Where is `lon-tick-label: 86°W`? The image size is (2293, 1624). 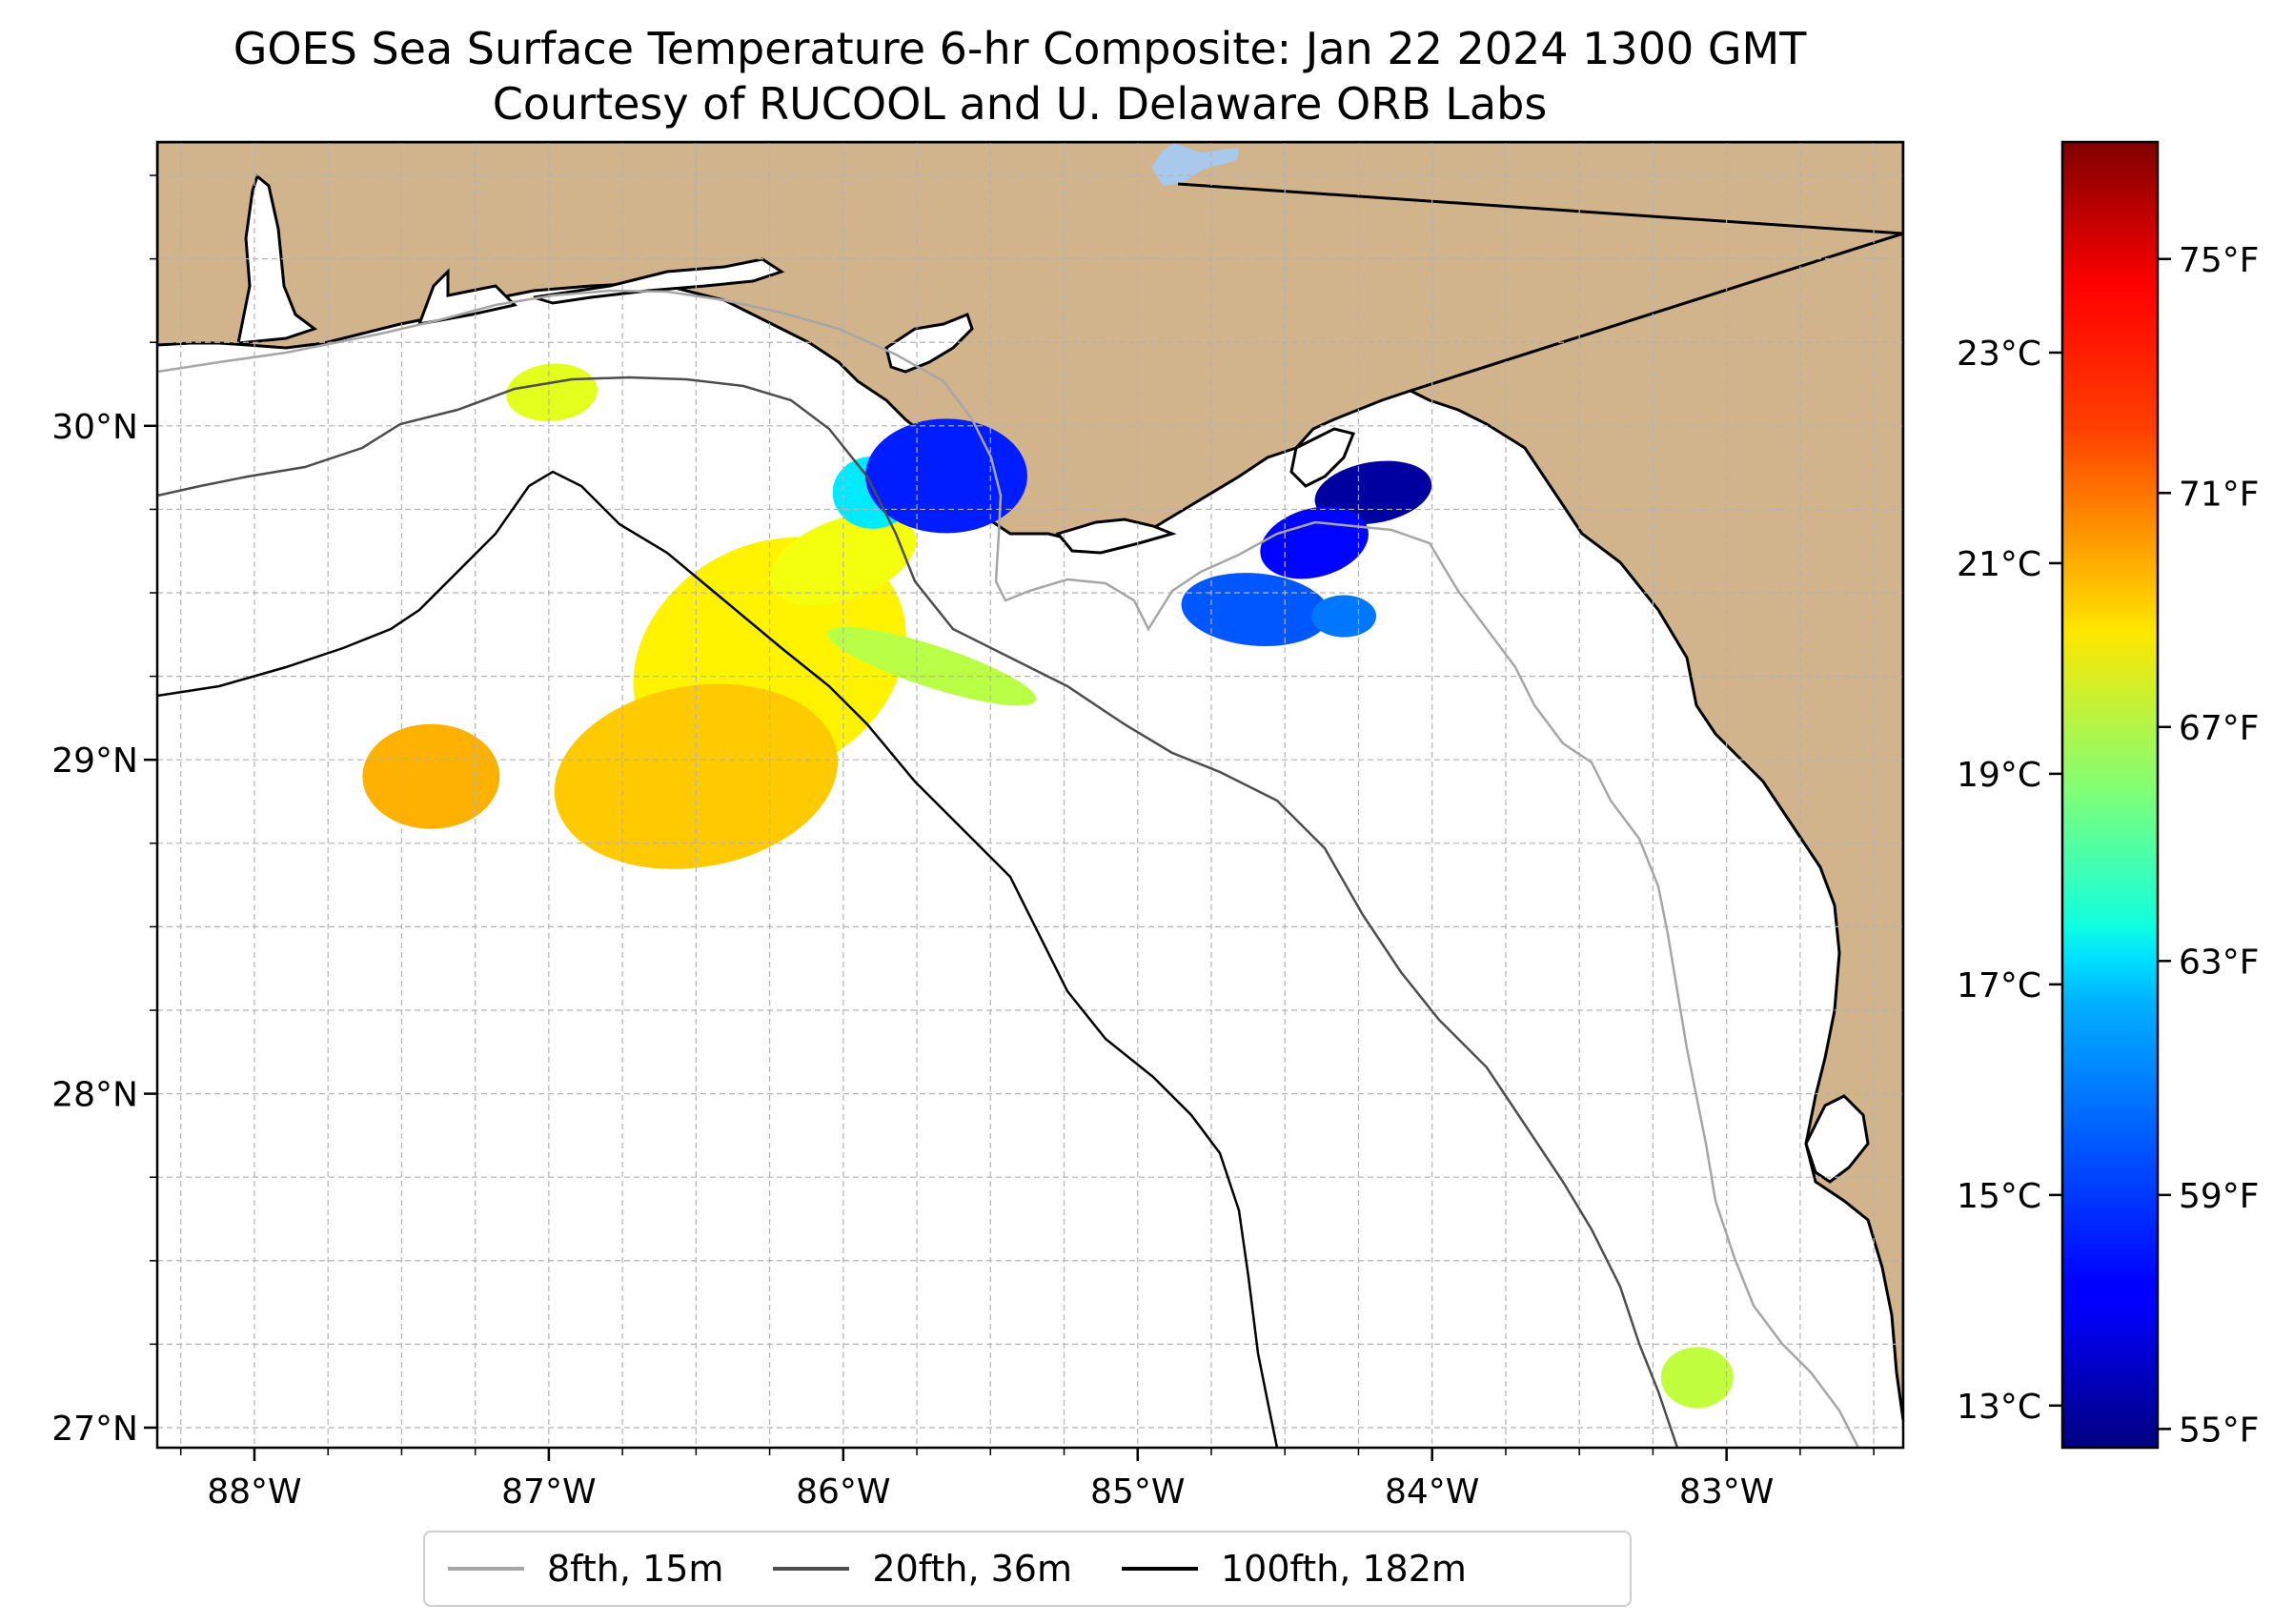
lon-tick-label: 86°W is located at coordinates (843, 1492).